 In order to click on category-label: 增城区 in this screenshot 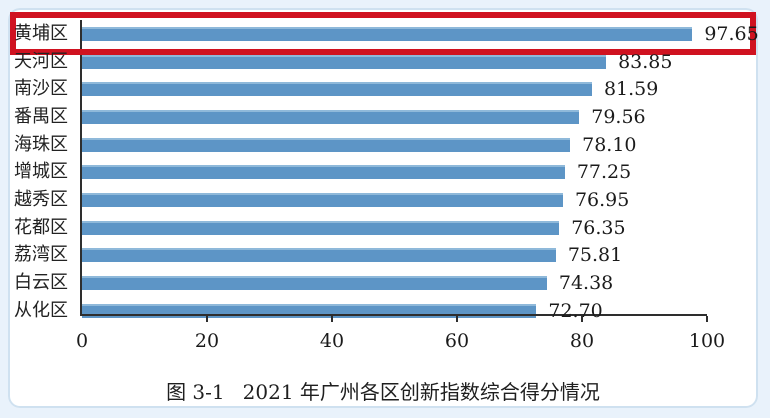, I will do `click(41, 172)`.